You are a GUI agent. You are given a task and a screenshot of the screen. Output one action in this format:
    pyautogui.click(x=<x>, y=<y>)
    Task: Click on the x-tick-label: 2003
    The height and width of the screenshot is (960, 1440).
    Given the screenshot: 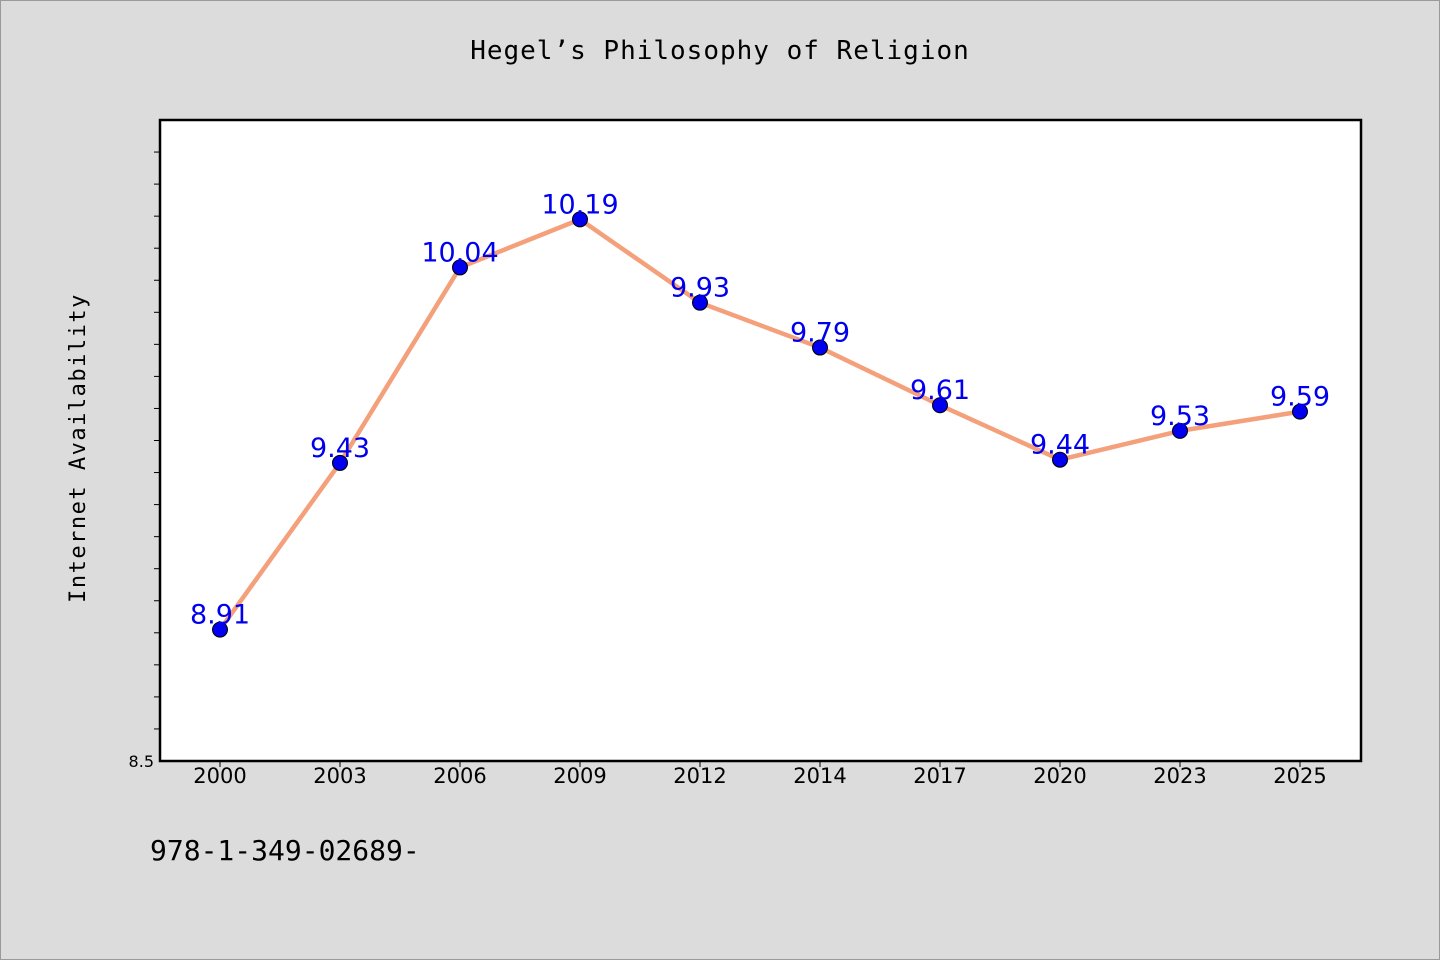 What is the action you would take?
    pyautogui.click(x=339, y=776)
    